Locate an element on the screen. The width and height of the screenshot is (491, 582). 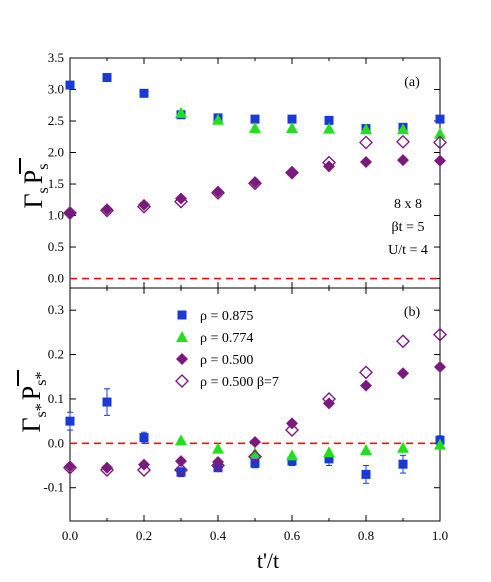
x-tick-label: 0.0 is located at coordinates (70, 535).